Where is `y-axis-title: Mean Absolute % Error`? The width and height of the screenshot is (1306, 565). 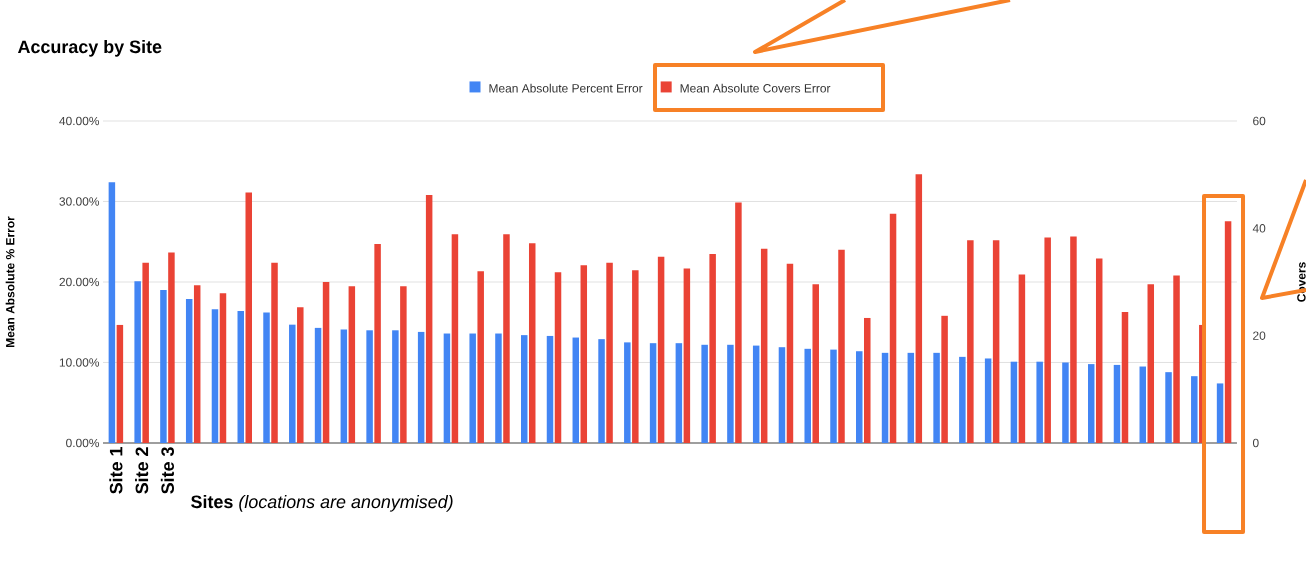 y-axis-title: Mean Absolute % Error is located at coordinates (10, 281).